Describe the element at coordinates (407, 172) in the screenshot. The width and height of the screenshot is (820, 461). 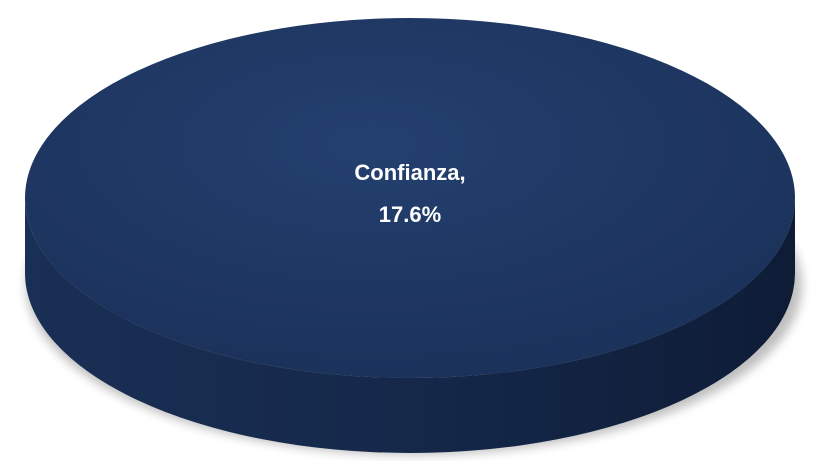
I see `data-label-category: Confianza` at that location.